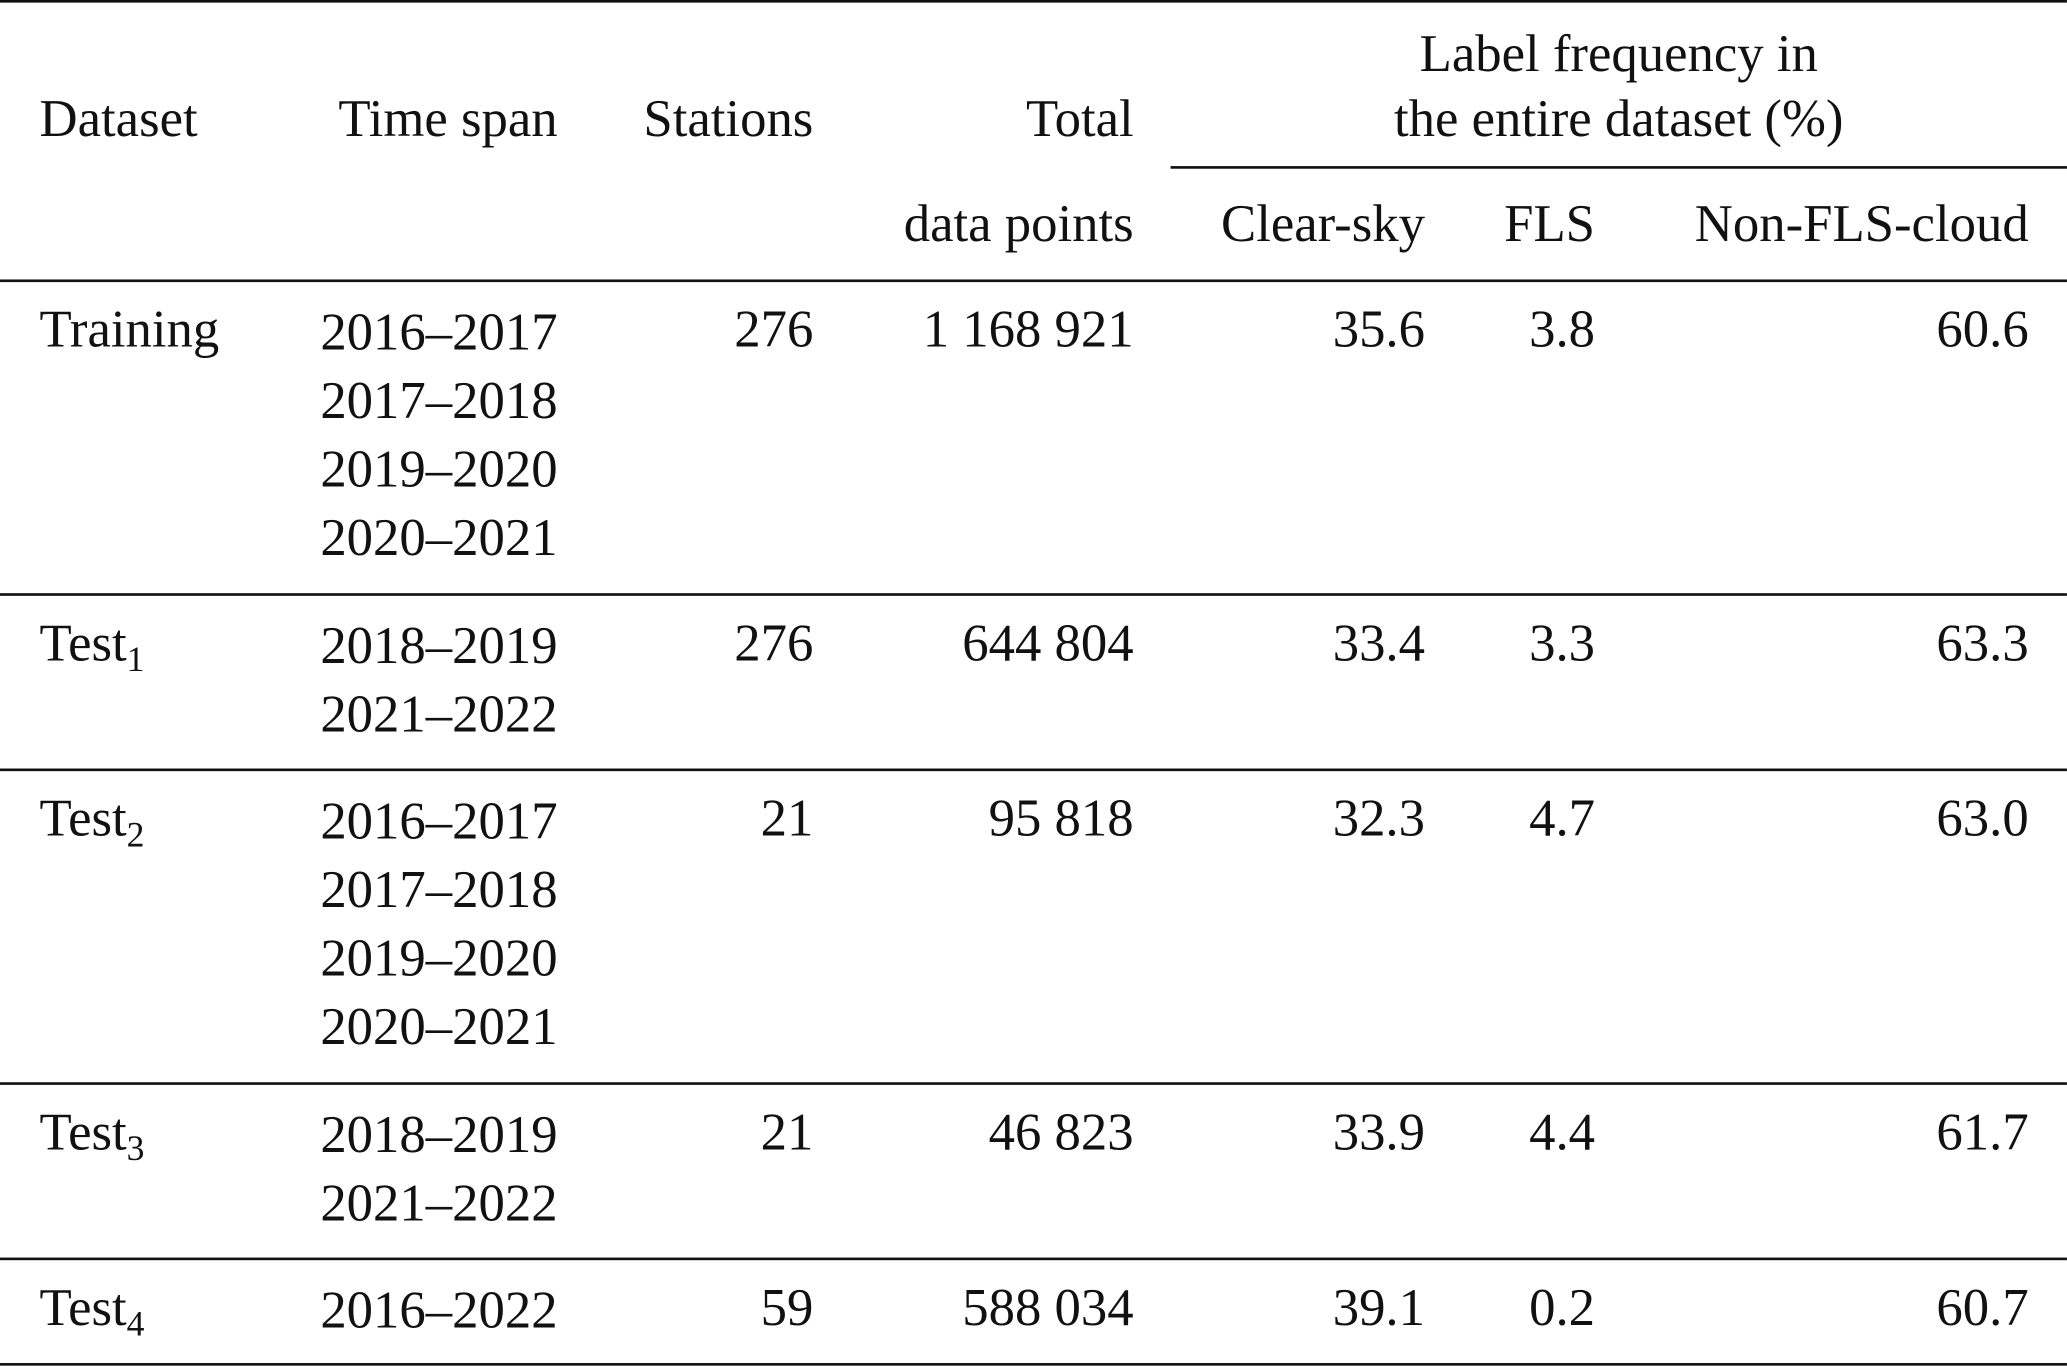 Image resolution: width=2067 pixels, height=1367 pixels. I want to click on non-fls-cloud-cell: 63.3, so click(1982, 642).